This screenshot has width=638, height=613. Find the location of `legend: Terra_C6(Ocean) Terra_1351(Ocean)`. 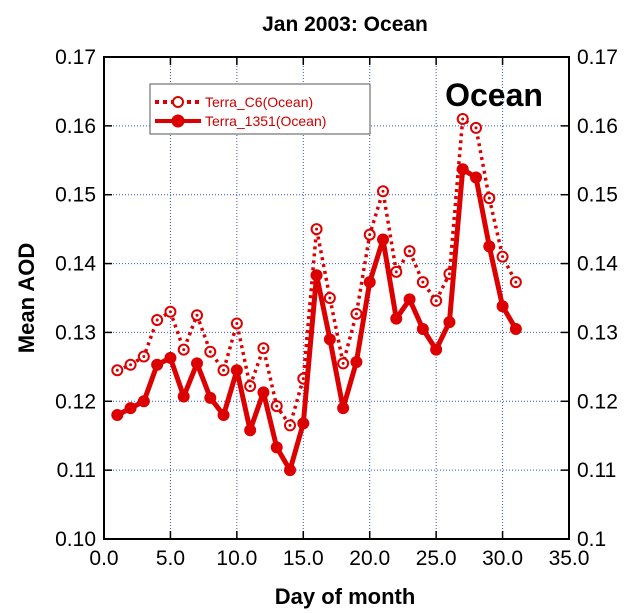

legend: Terra_C6(Ocean) Terra_1351(Ocean) is located at coordinates (260, 109).